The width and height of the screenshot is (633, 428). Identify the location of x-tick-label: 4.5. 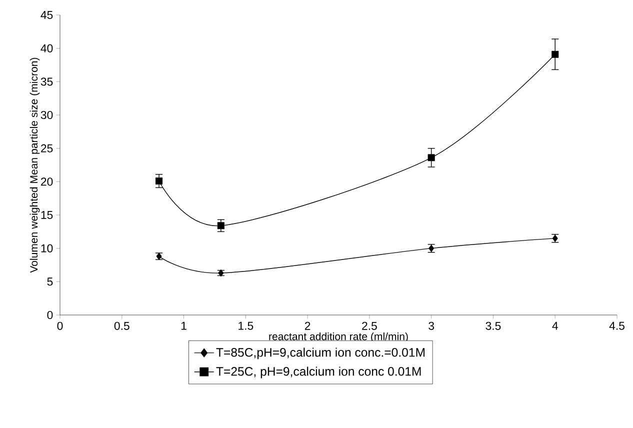
(616, 326).